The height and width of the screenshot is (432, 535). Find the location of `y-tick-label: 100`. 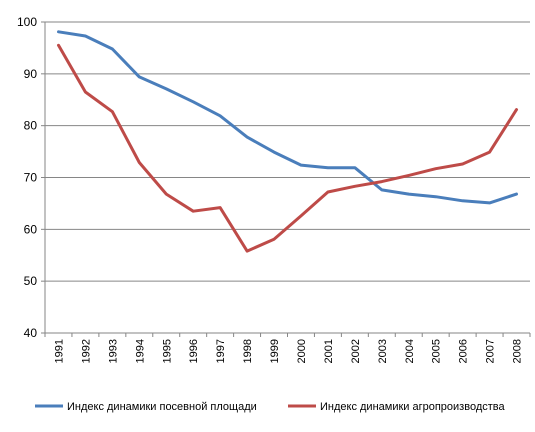

y-tick-label: 100 is located at coordinates (27, 22).